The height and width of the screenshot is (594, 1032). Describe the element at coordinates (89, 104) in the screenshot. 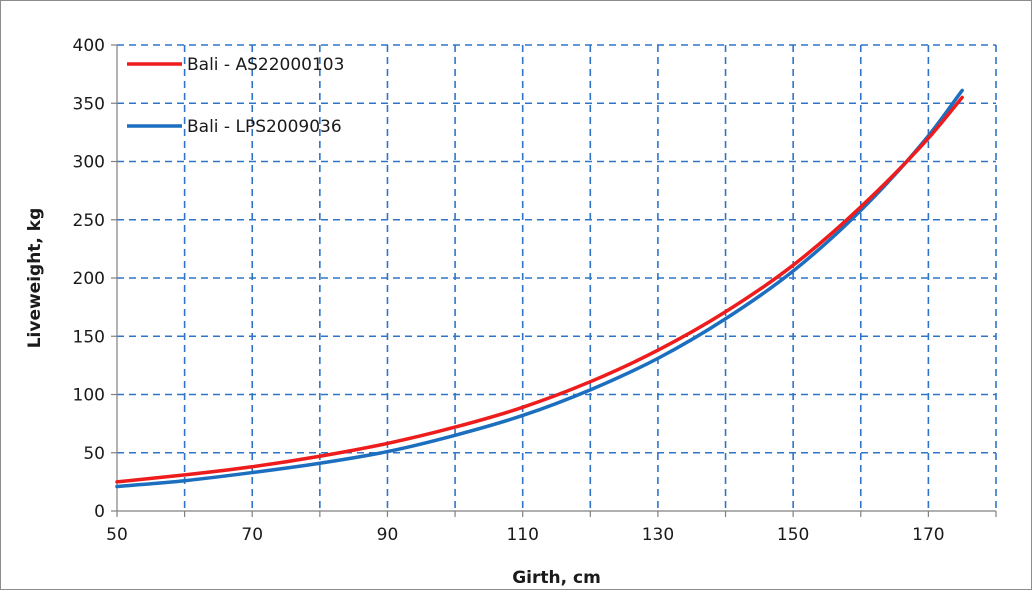

I see `y-tick-label: 350` at that location.